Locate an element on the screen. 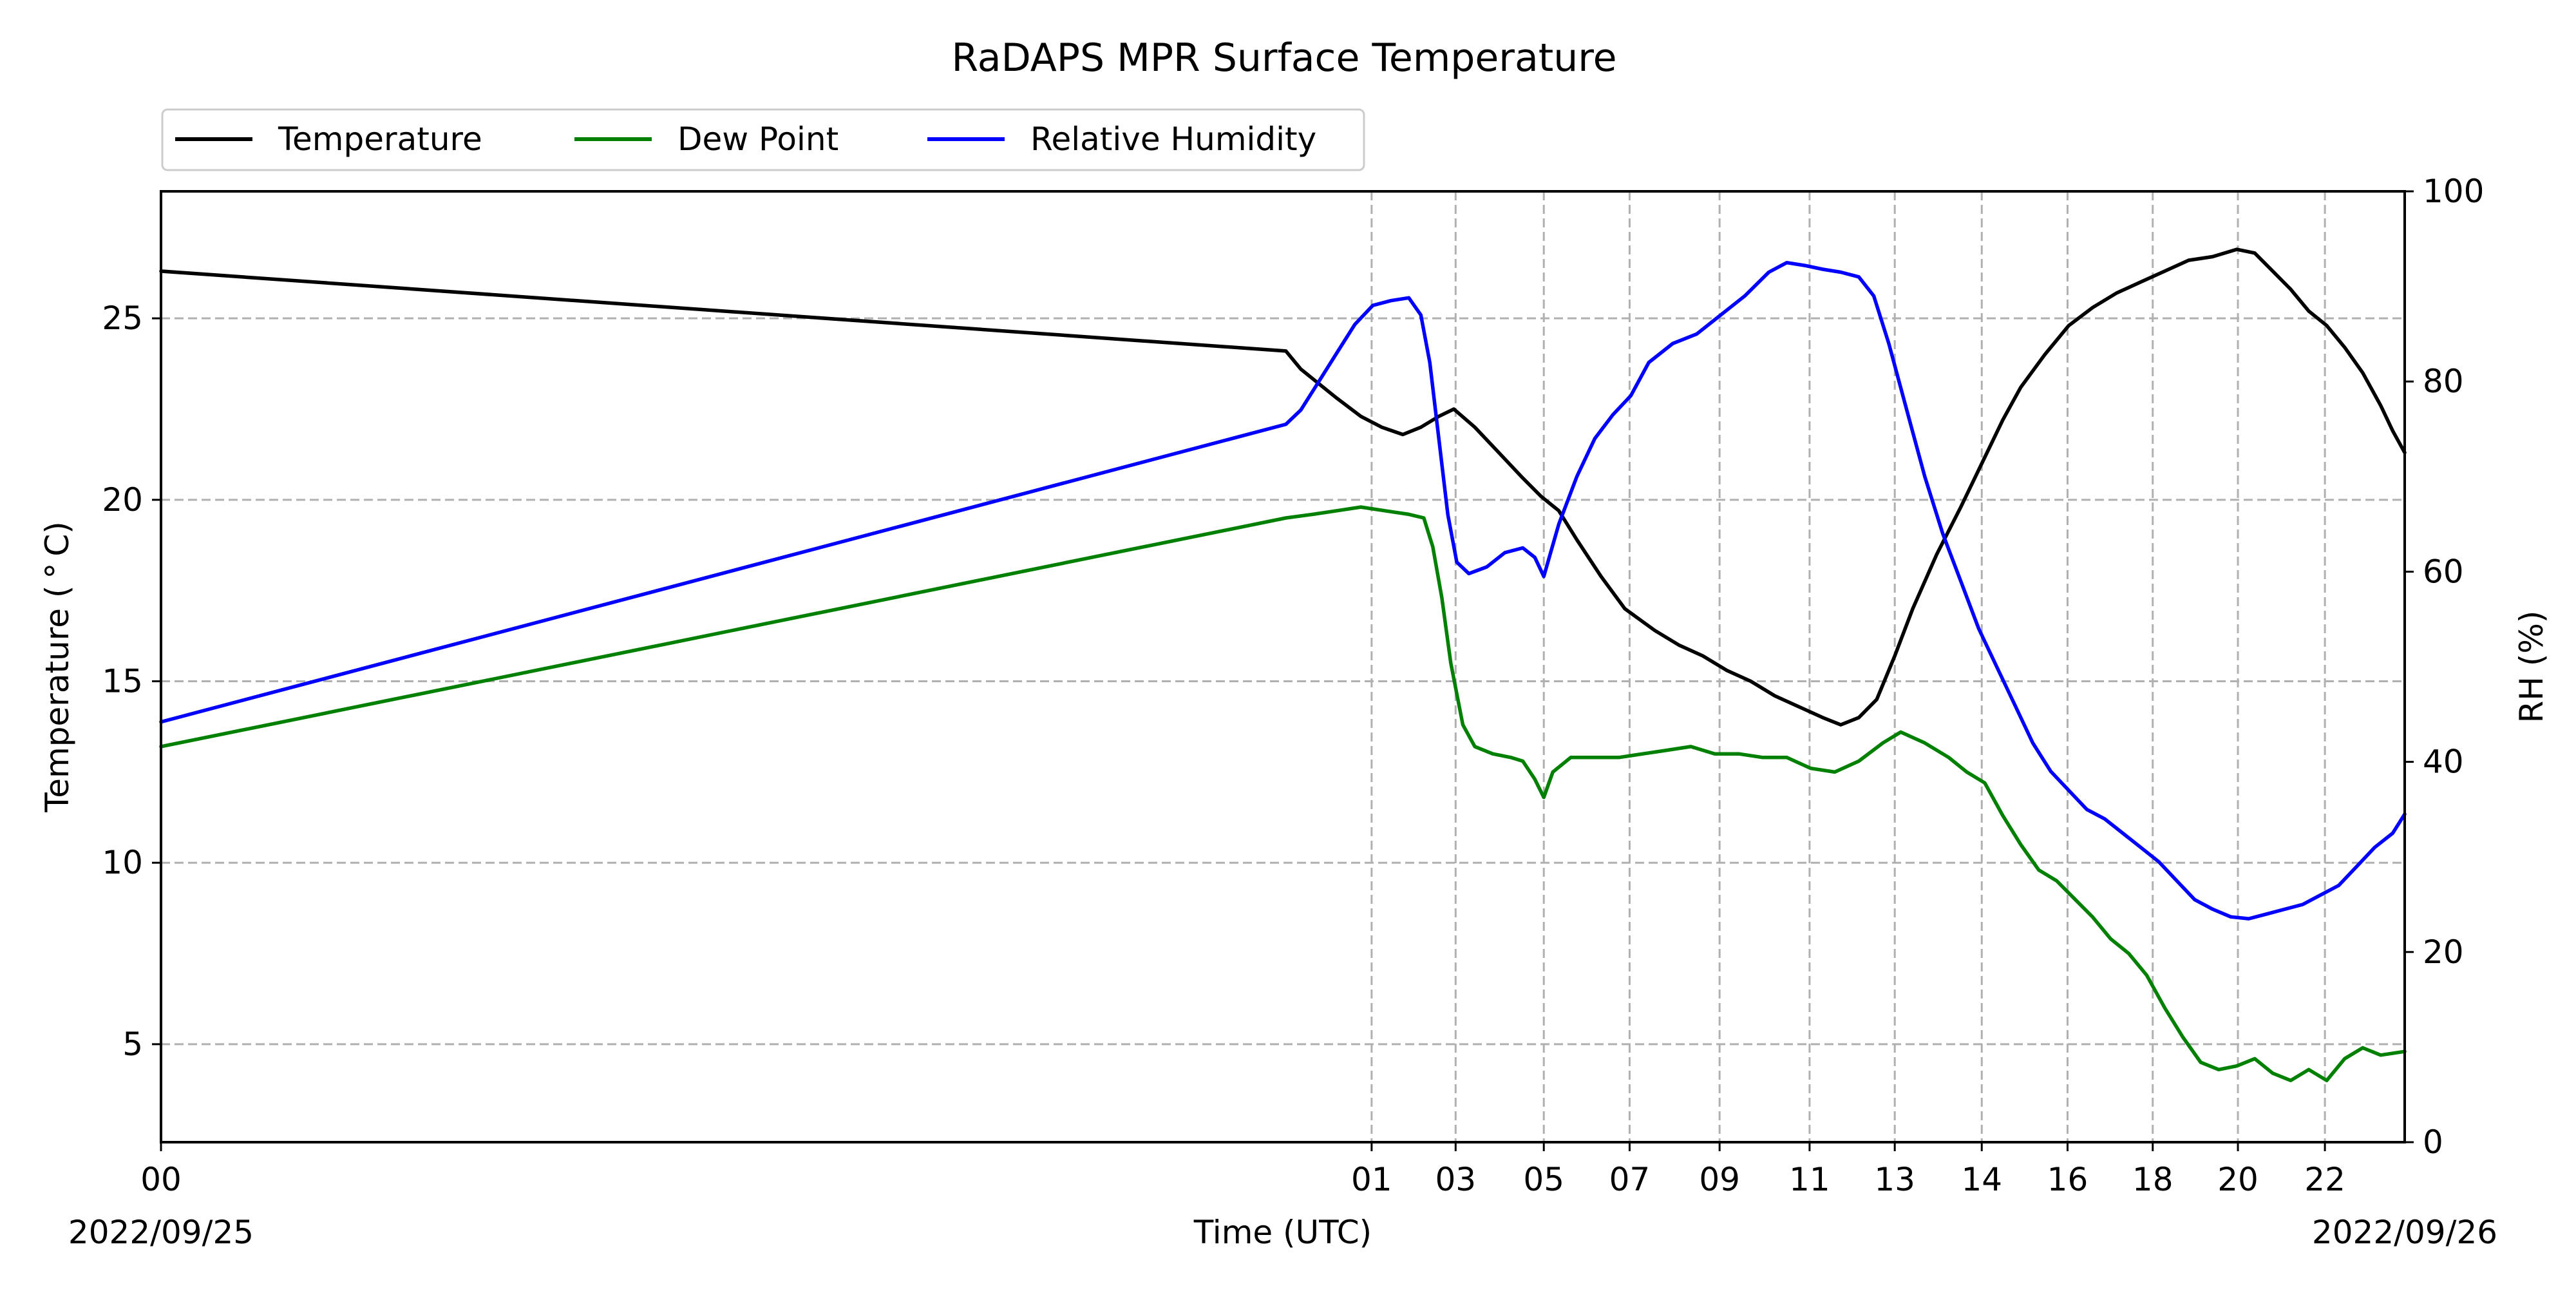 This screenshot has height=1291, width=2576. x-axis-label: Time (UTC) is located at coordinates (1283, 1232).